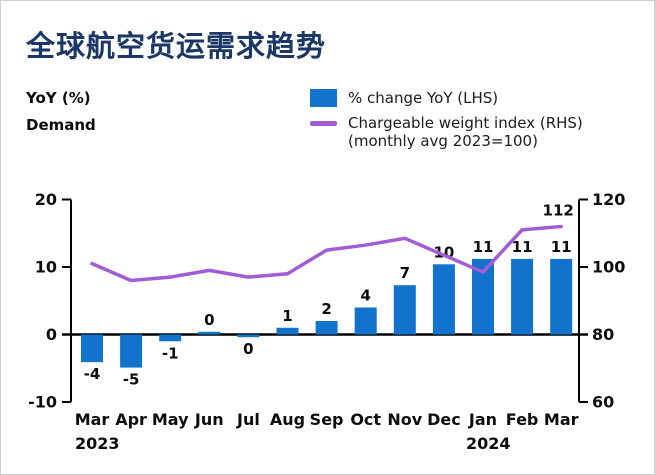  I want to click on svg-text: May, so click(170, 419).